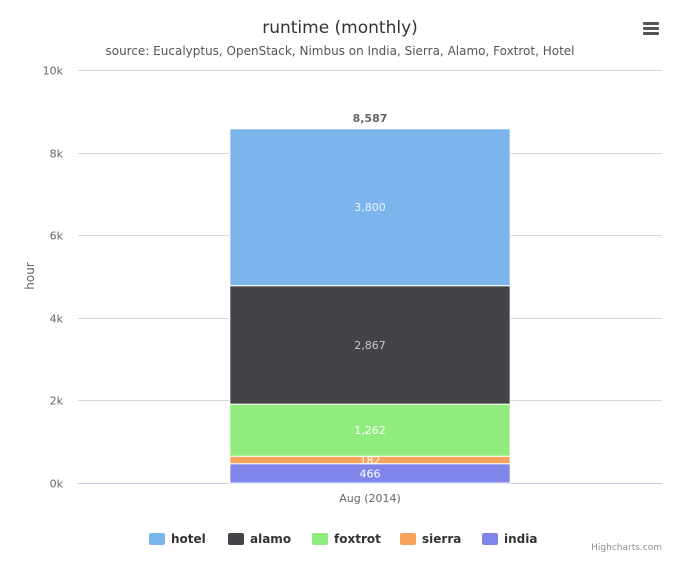 The image size is (680, 570). I want to click on y-tick-label: 8k, so click(57, 154).